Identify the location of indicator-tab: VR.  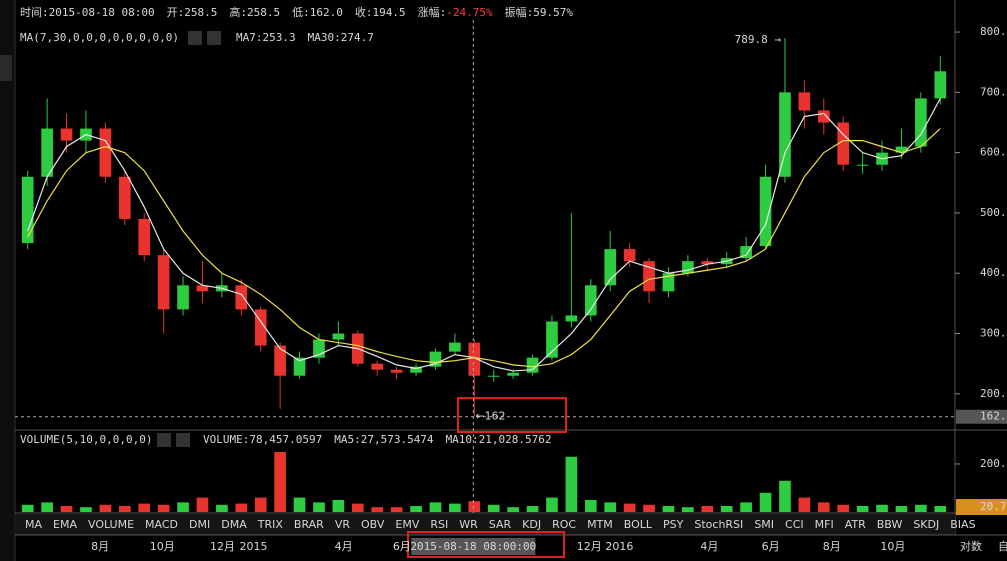
(343, 524).